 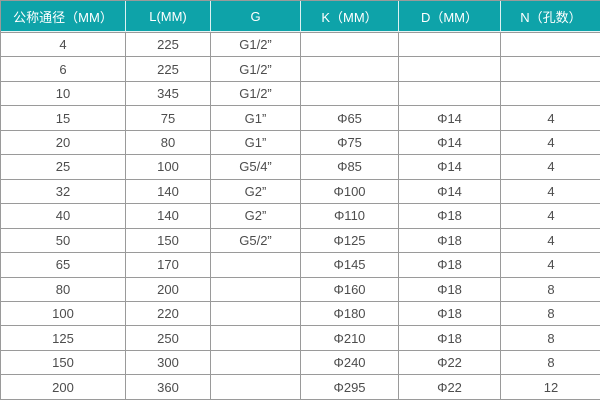 What do you see at coordinates (350, 191) in the screenshot?
I see `table-cell: Φ100` at bounding box center [350, 191].